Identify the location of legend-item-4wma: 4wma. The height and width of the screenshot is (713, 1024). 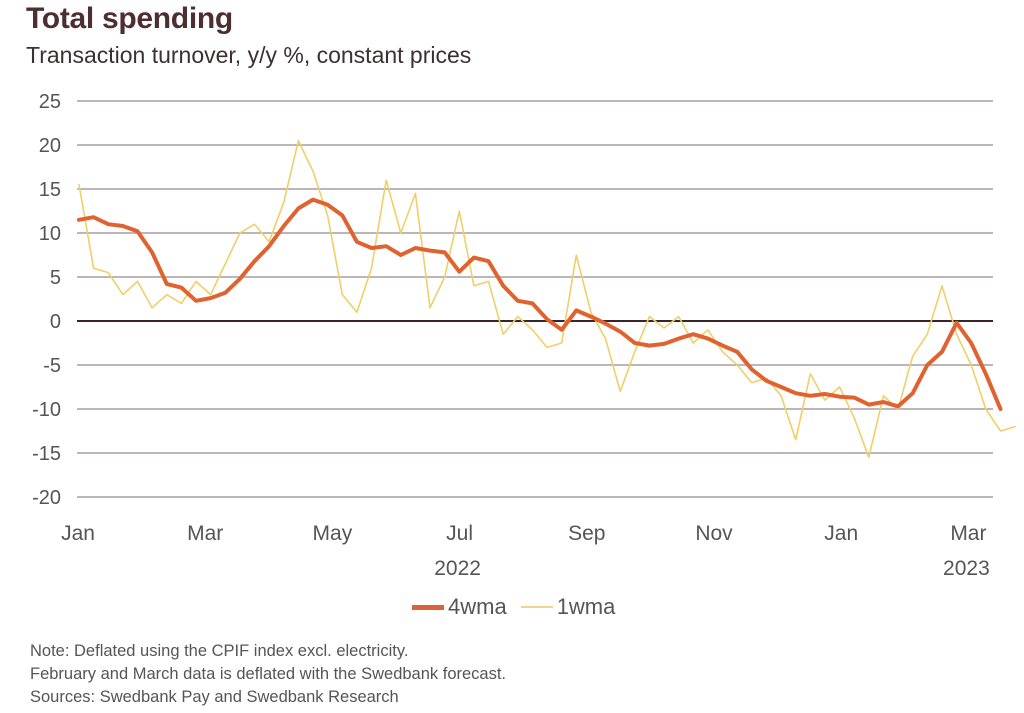
(459, 607).